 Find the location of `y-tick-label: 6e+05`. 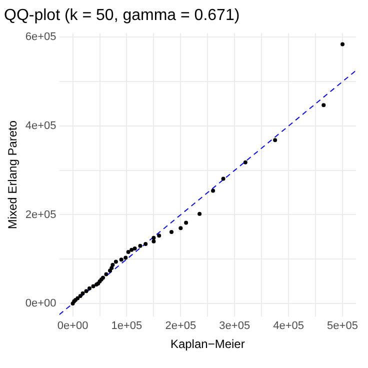

y-tick-label: 6e+05 is located at coordinates (40, 37).